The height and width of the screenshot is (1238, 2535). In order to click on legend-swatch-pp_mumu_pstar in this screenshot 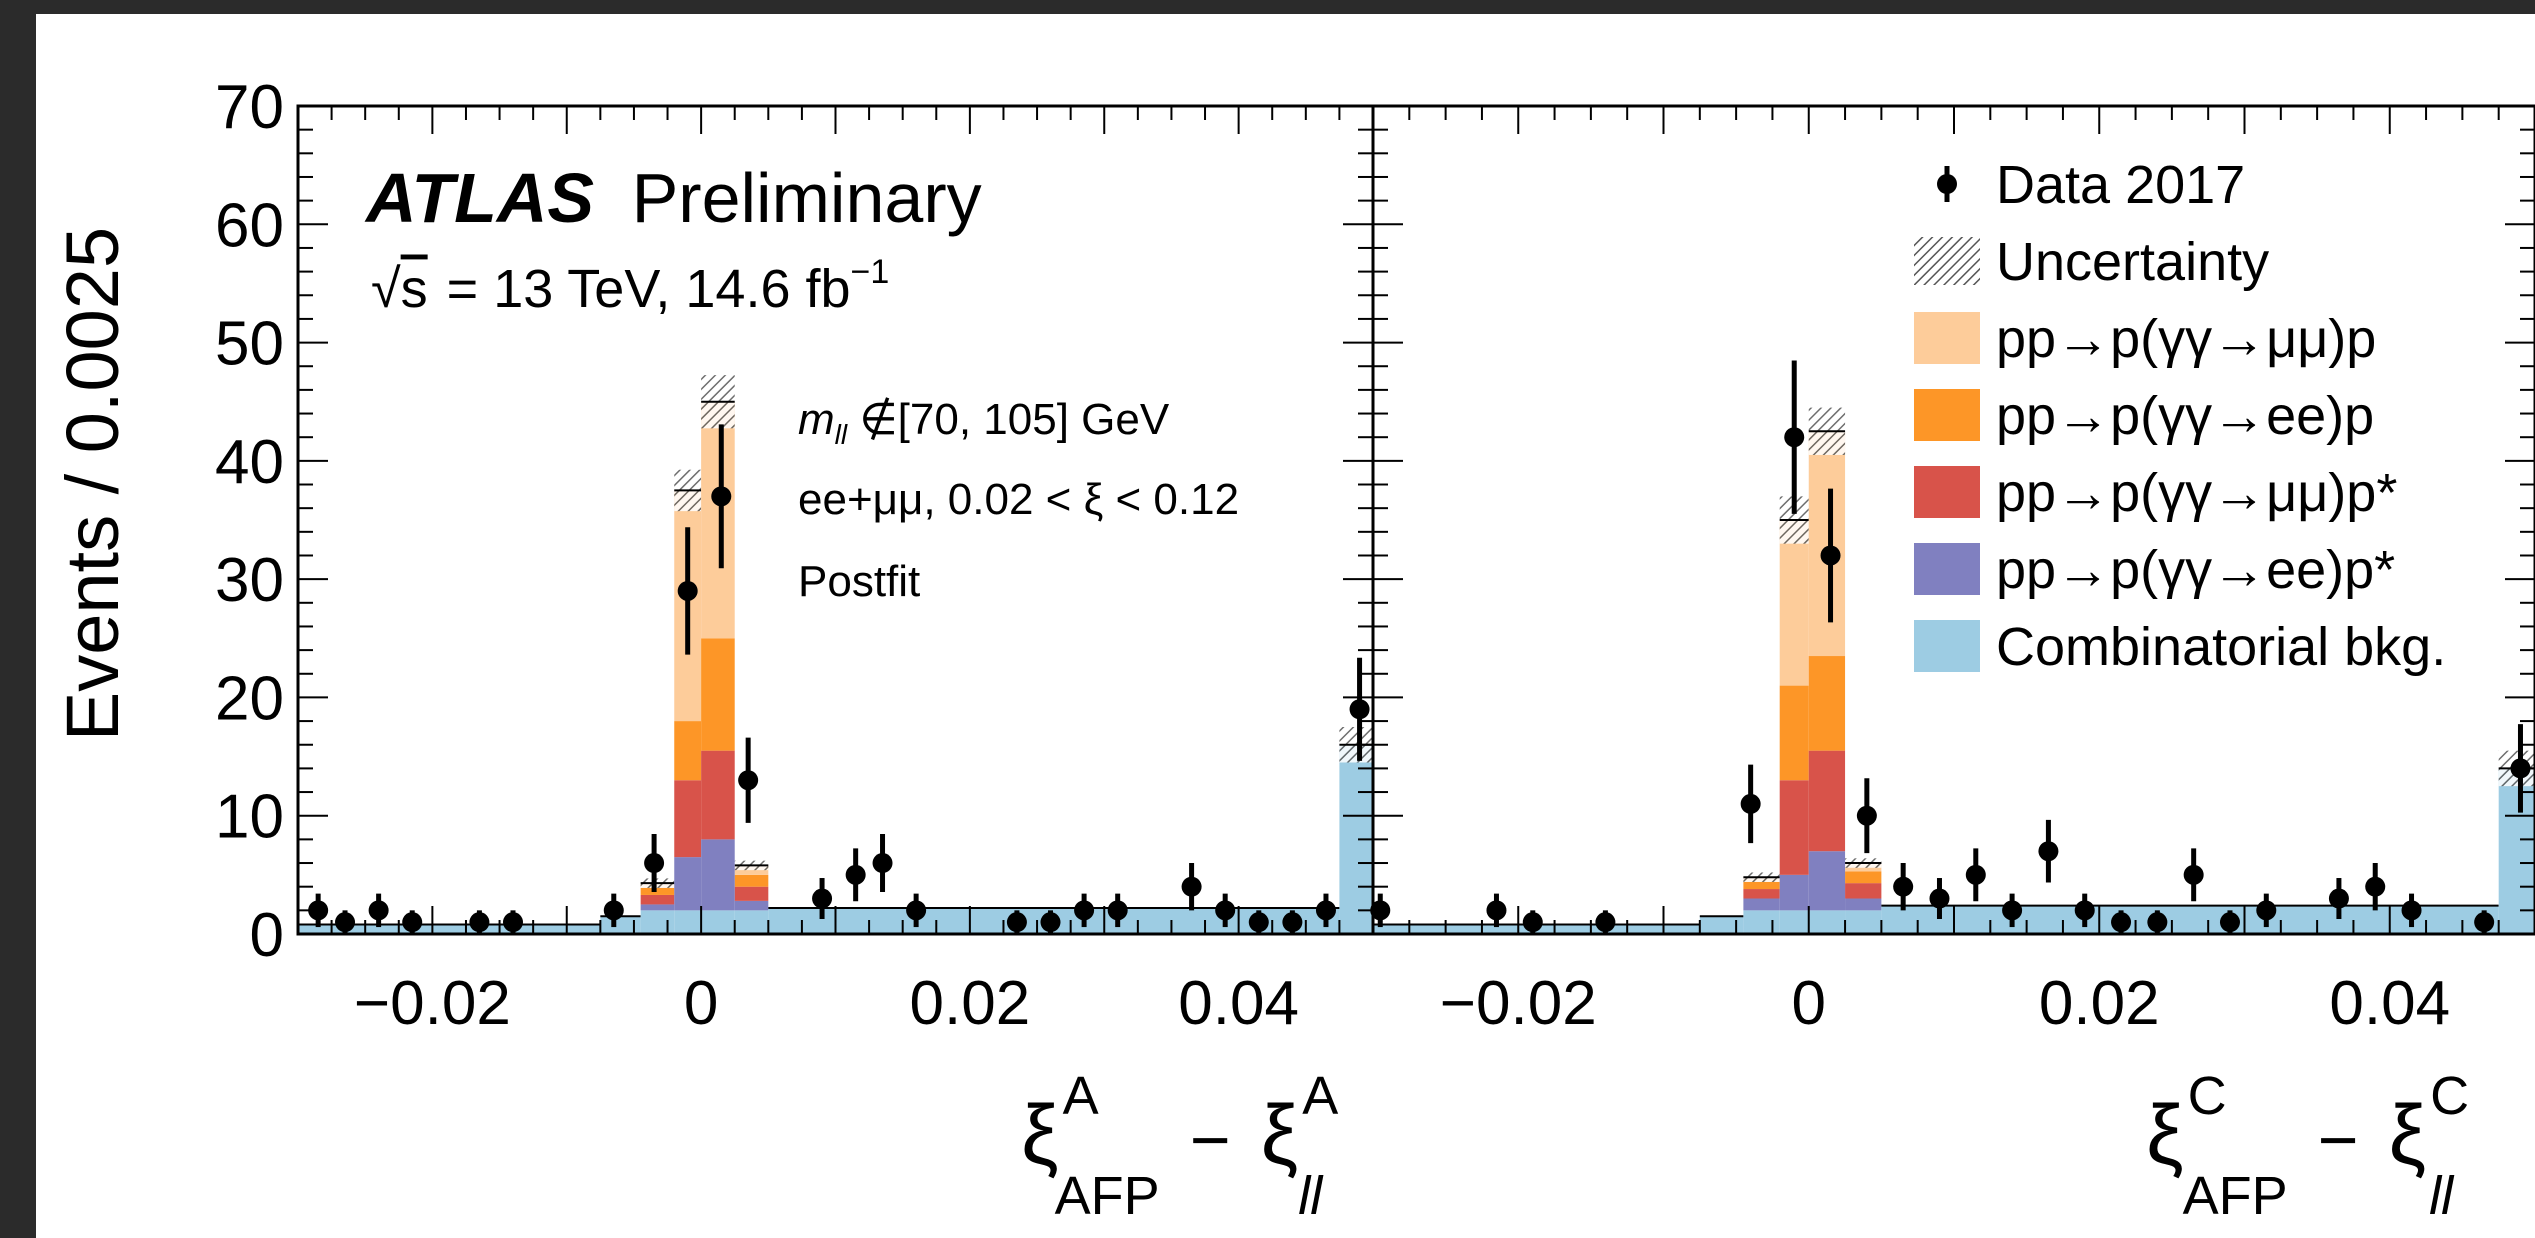, I will do `click(1947, 492)`.